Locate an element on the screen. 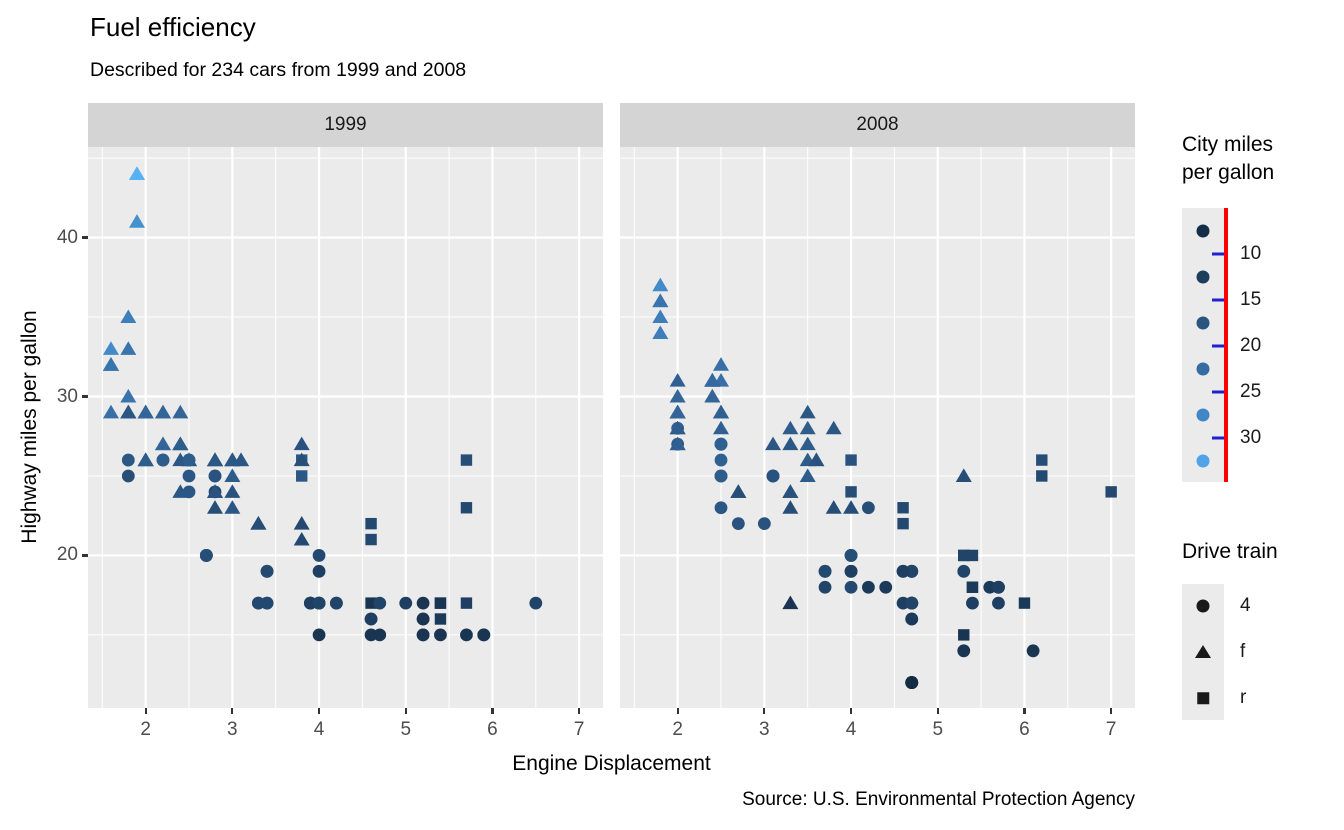 This screenshot has height=830, width=1344. shape-legend-label: r is located at coordinates (1243, 697).